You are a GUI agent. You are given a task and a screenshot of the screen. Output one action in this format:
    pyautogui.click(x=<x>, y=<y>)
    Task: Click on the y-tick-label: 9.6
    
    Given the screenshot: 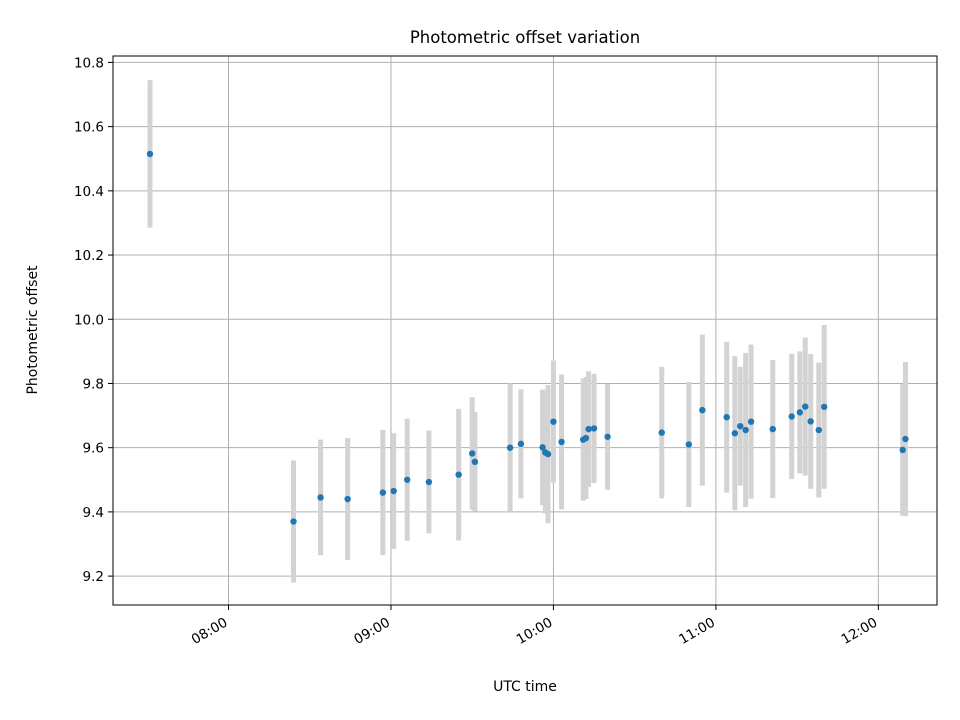 What is the action you would take?
    pyautogui.click(x=93, y=449)
    